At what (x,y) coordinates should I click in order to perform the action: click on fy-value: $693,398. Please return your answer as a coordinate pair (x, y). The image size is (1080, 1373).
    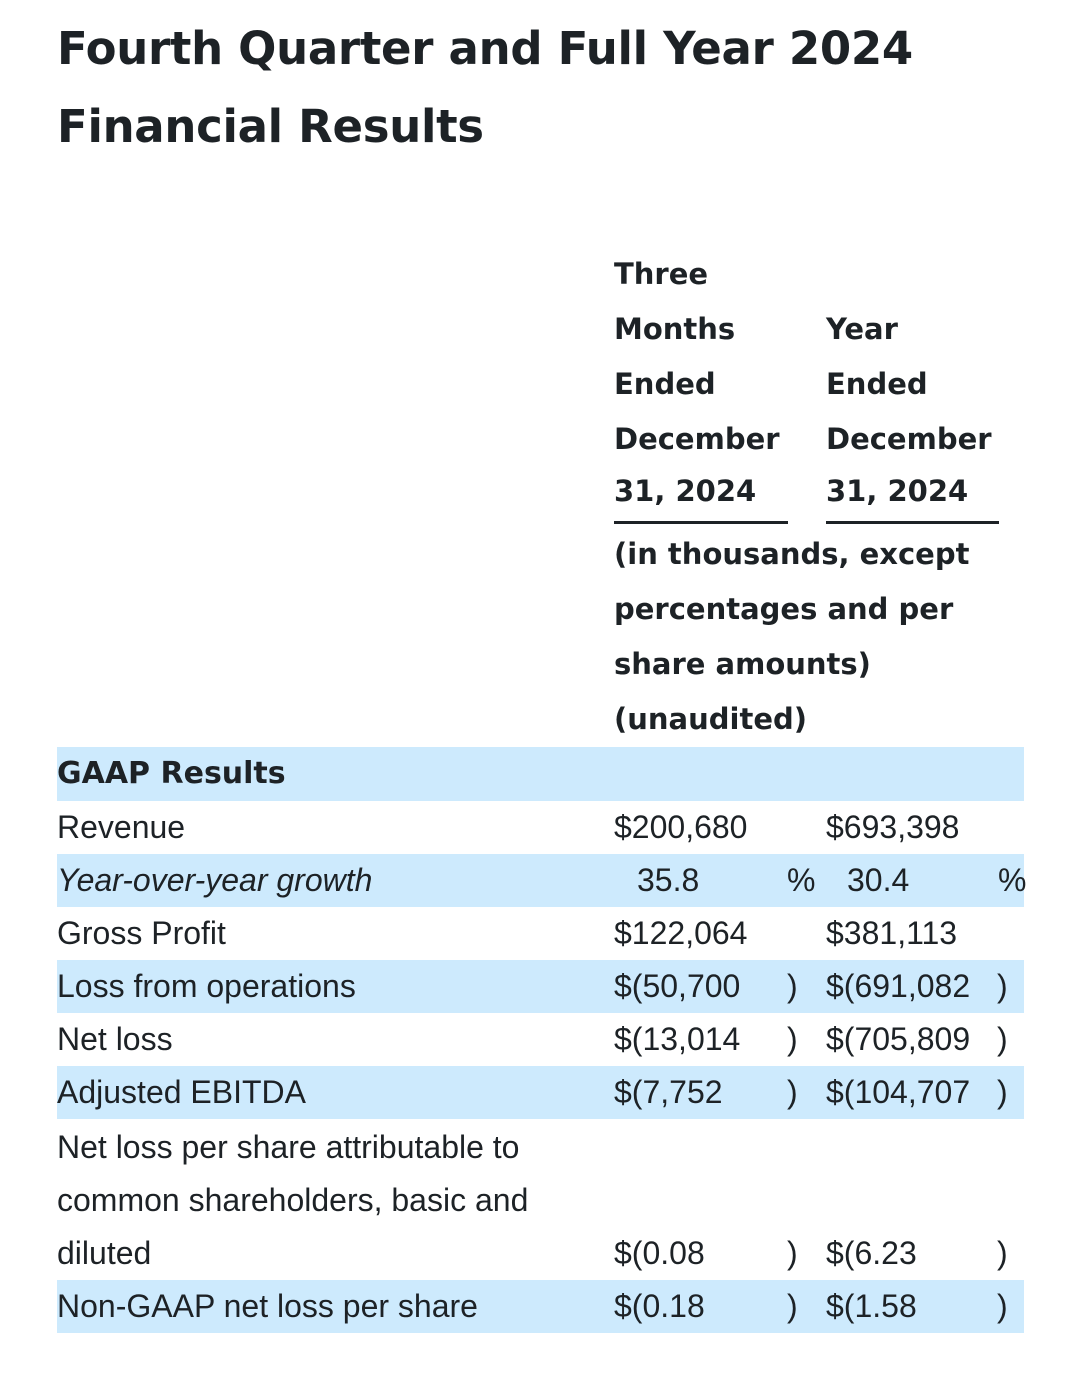
    Looking at the image, I should click on (893, 827).